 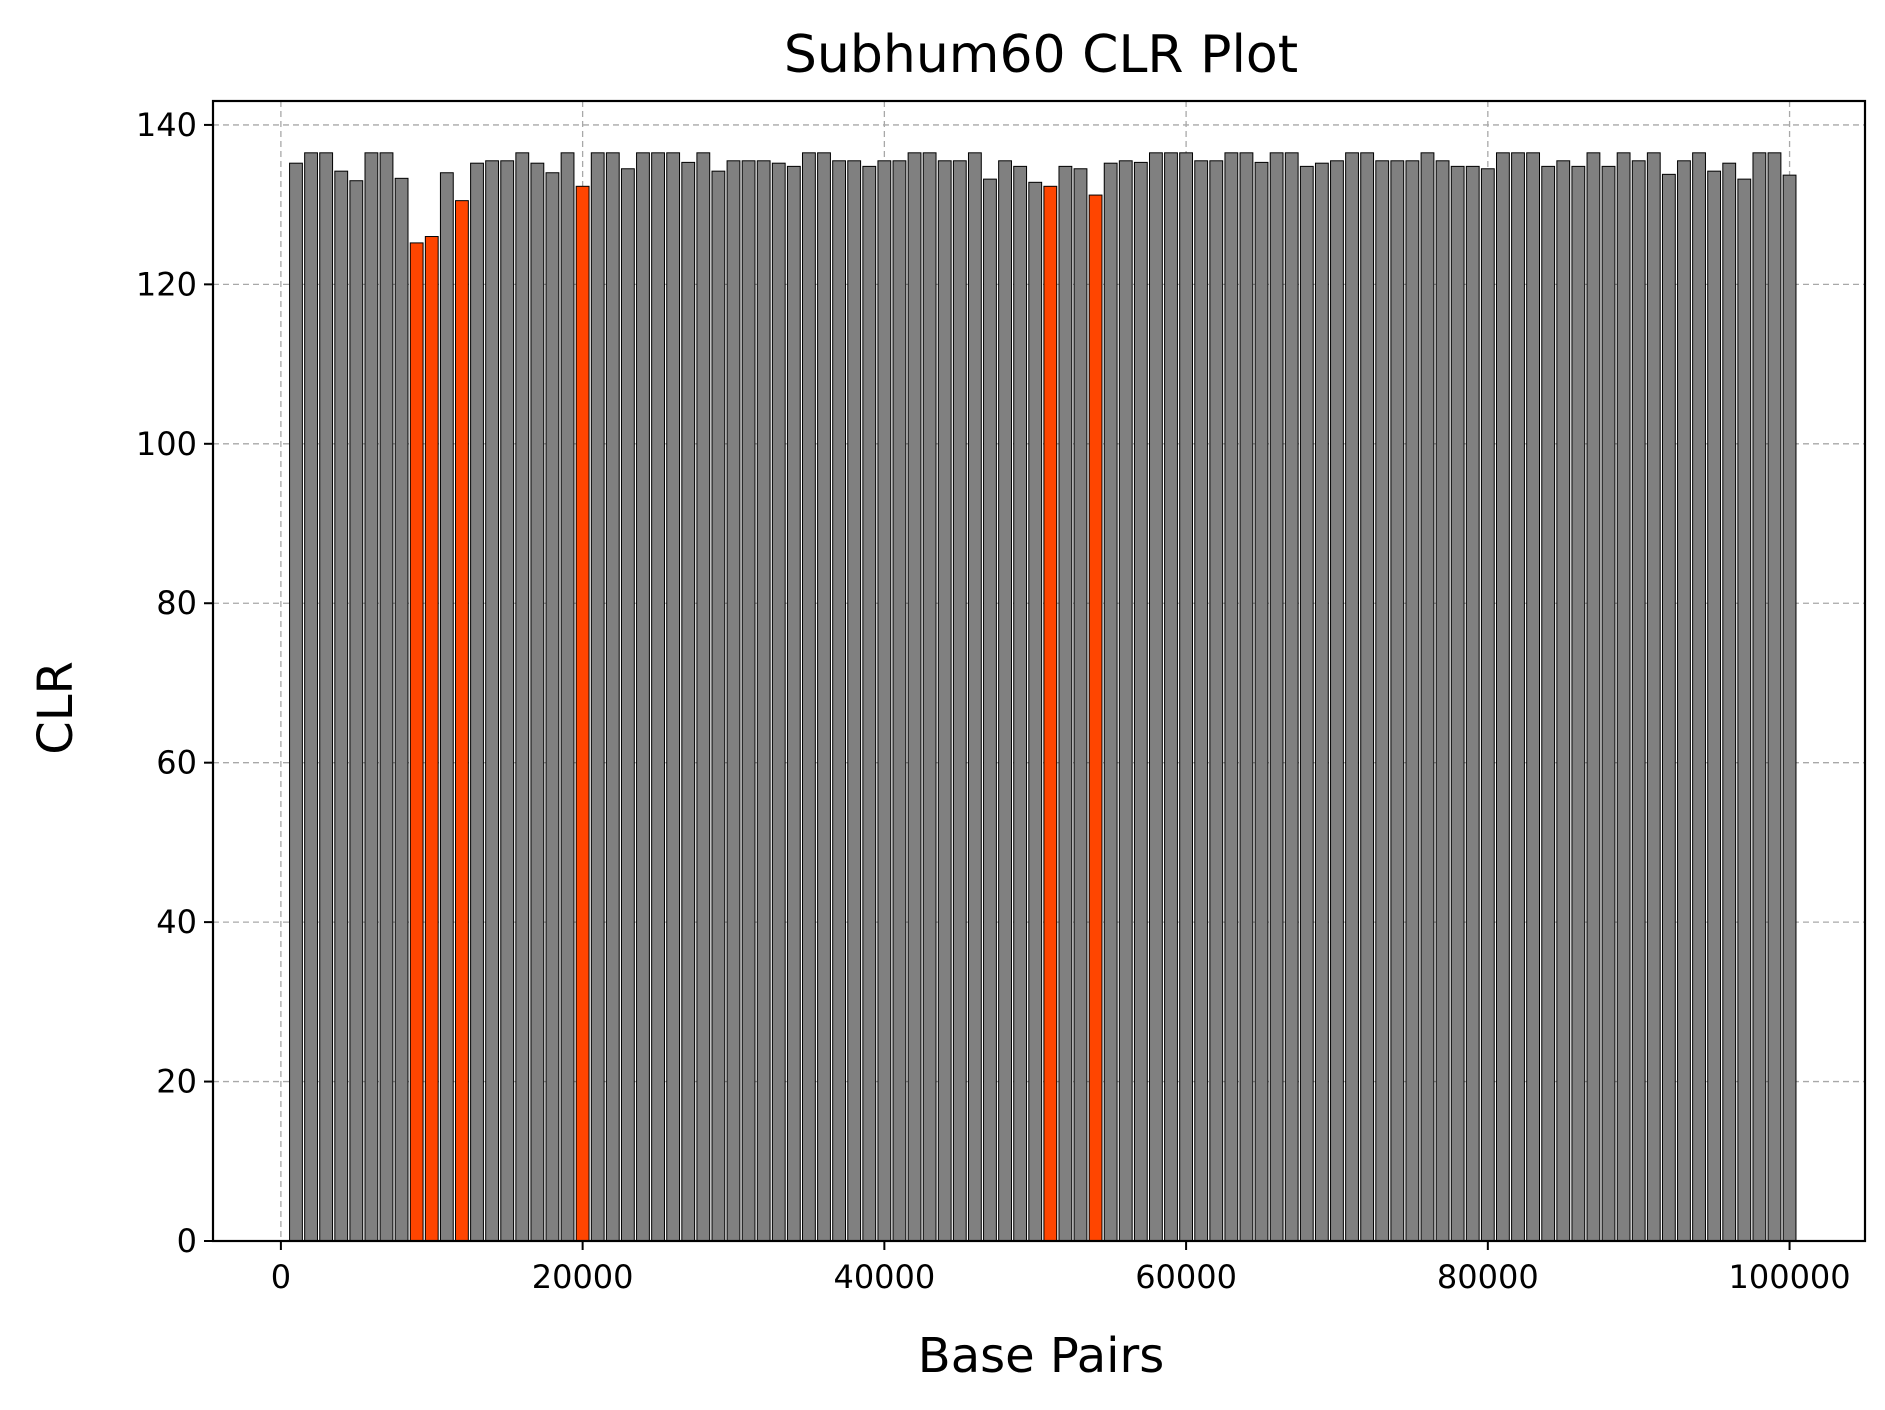 I want to click on x-tick-label: 100000, so click(x=1789, y=1277).